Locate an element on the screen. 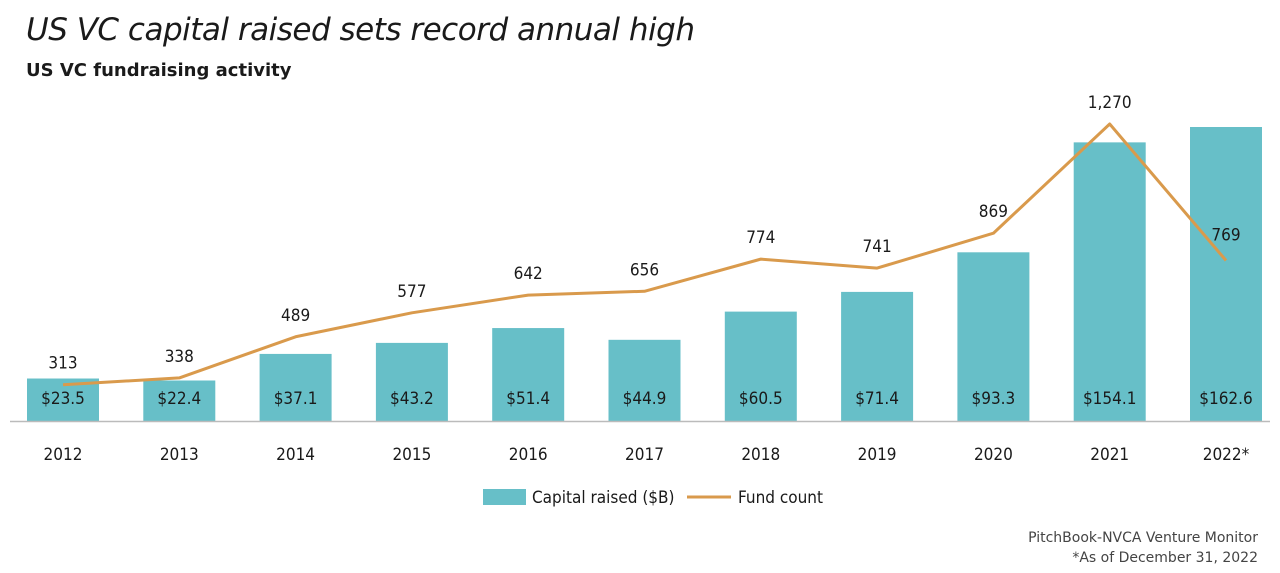  legend-bar-swatch is located at coordinates (504, 497).